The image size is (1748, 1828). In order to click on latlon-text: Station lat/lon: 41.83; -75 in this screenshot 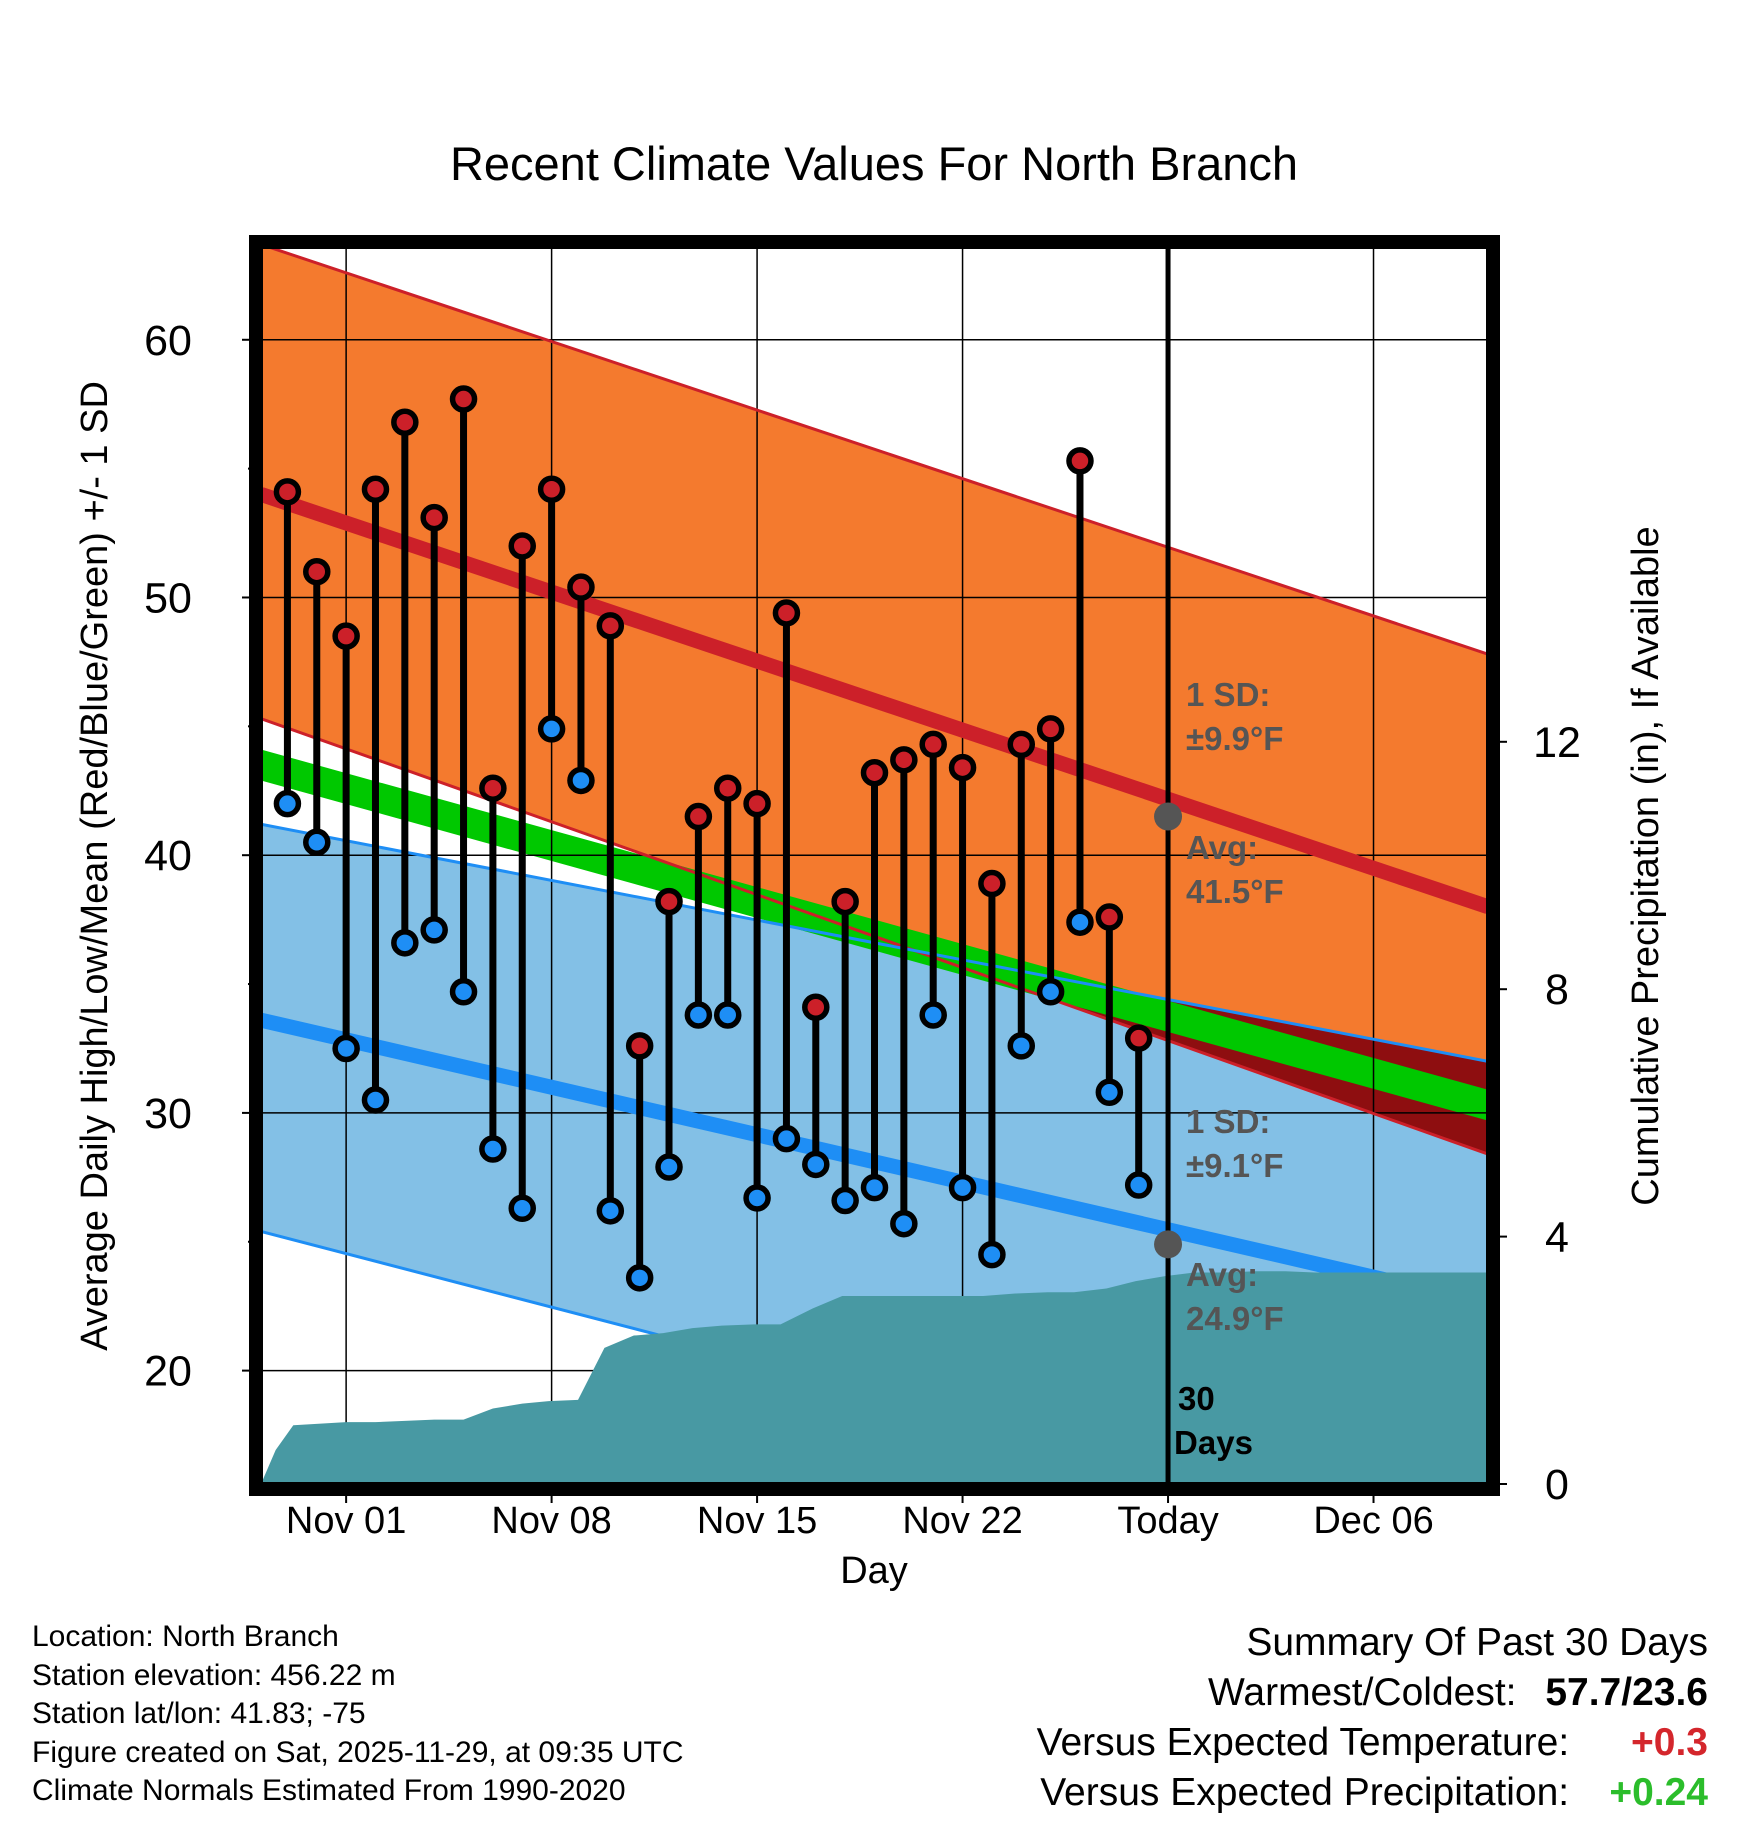, I will do `click(199, 1713)`.